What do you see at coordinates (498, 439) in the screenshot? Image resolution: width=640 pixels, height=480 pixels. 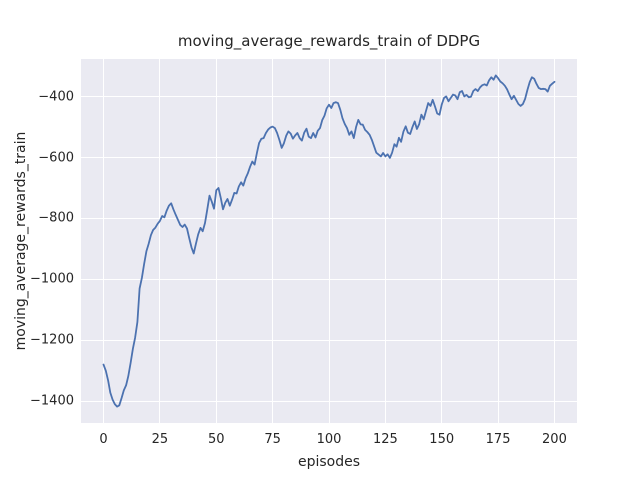 I see `x-tick-label: 175` at bounding box center [498, 439].